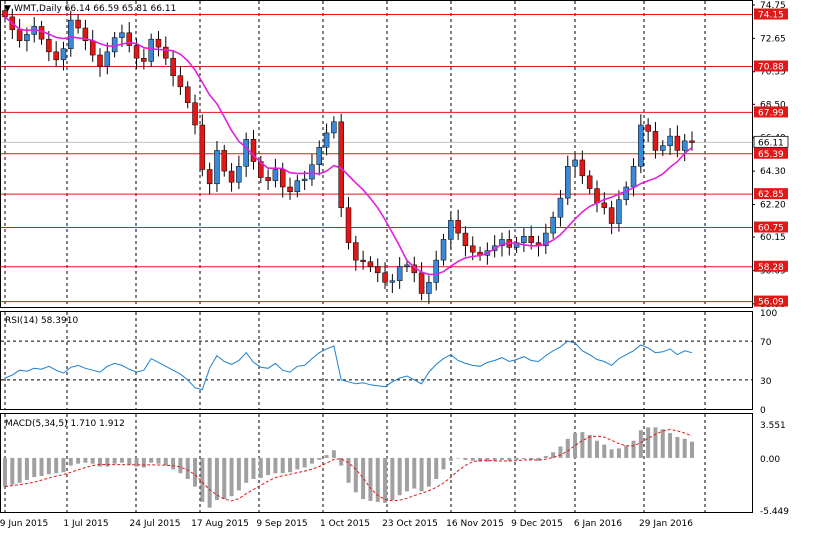 This screenshot has height=533, width=822. I want to click on price-tick-label: 60.15, so click(773, 238).